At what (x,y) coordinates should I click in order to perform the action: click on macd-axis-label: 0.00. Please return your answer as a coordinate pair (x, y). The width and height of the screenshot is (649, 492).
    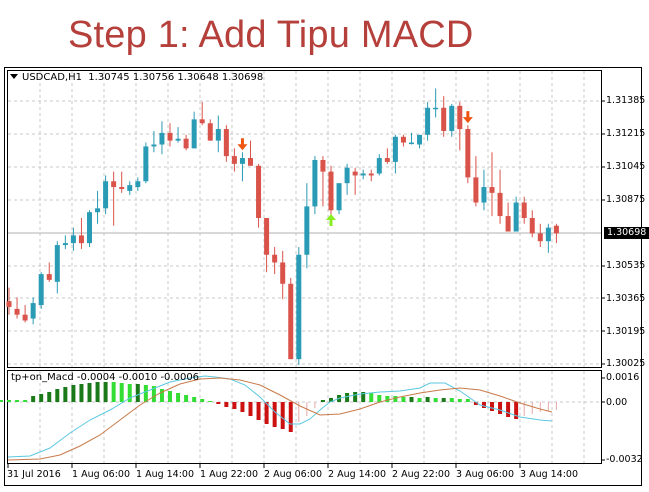
    Looking at the image, I should click on (617, 402).